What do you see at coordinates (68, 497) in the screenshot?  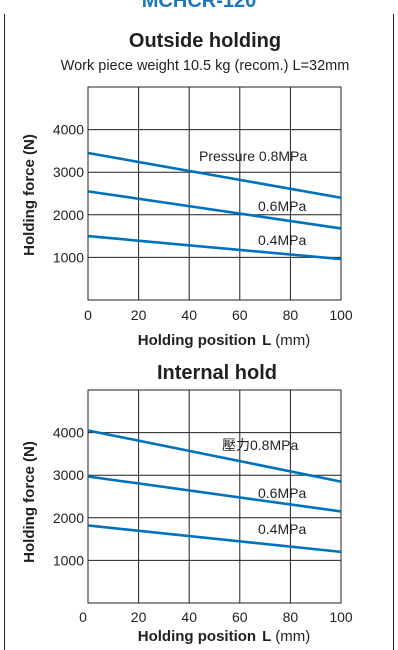 I see `chart-2-y-ticks: 1000 2000 3000 4000` at bounding box center [68, 497].